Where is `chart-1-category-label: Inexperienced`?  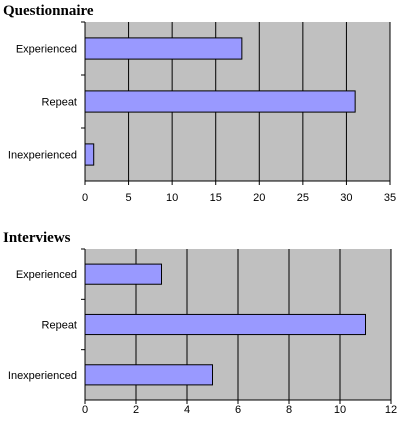
chart-1-category-label: Inexperienced is located at coordinates (42, 156).